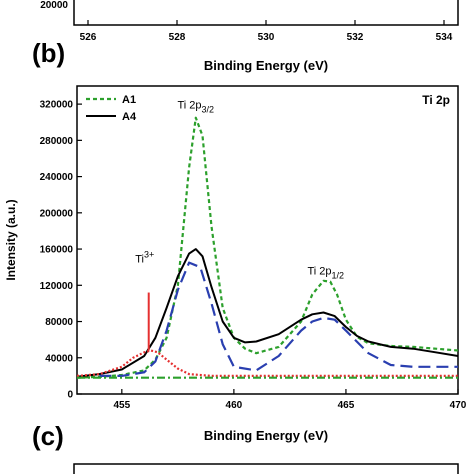  What do you see at coordinates (59, 322) in the screenshot?
I see `y-tick-label: 80000` at bounding box center [59, 322].